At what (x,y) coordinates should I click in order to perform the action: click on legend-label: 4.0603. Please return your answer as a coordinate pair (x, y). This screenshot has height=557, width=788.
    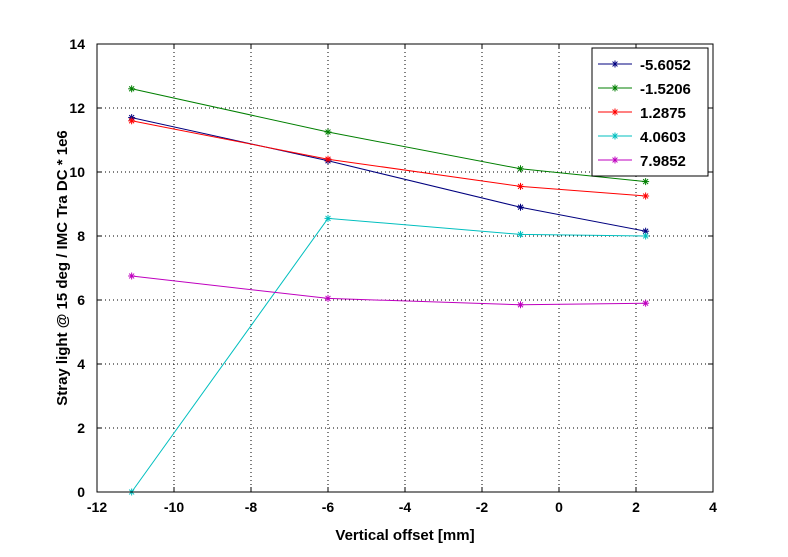
    Looking at the image, I should click on (663, 137).